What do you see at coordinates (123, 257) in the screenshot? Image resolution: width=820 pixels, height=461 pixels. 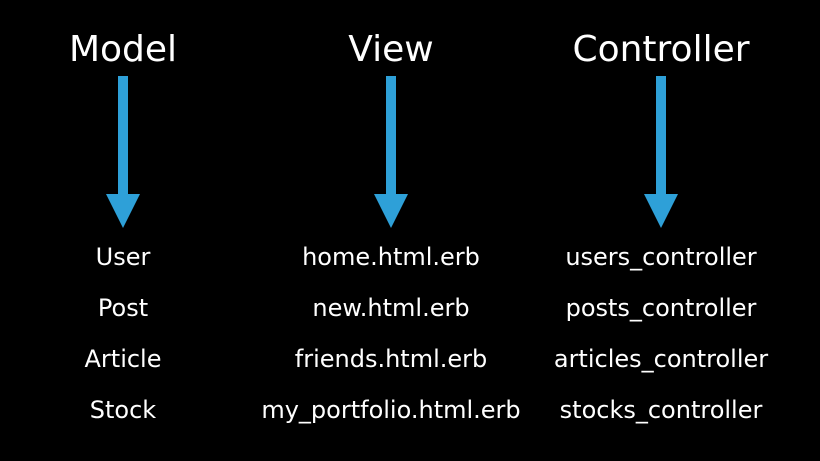 I see `model-item: User` at bounding box center [123, 257].